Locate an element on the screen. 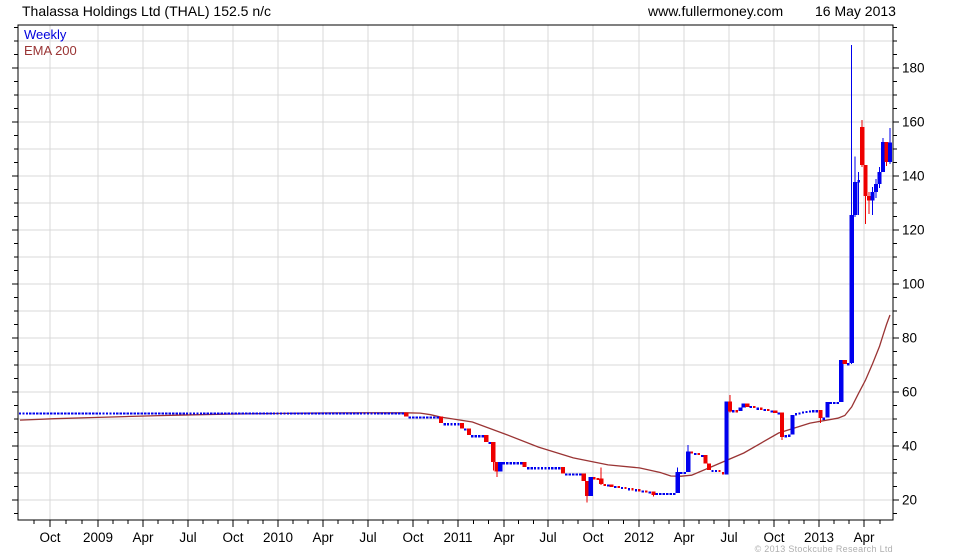  y-axis-label: 20 is located at coordinates (909, 500).